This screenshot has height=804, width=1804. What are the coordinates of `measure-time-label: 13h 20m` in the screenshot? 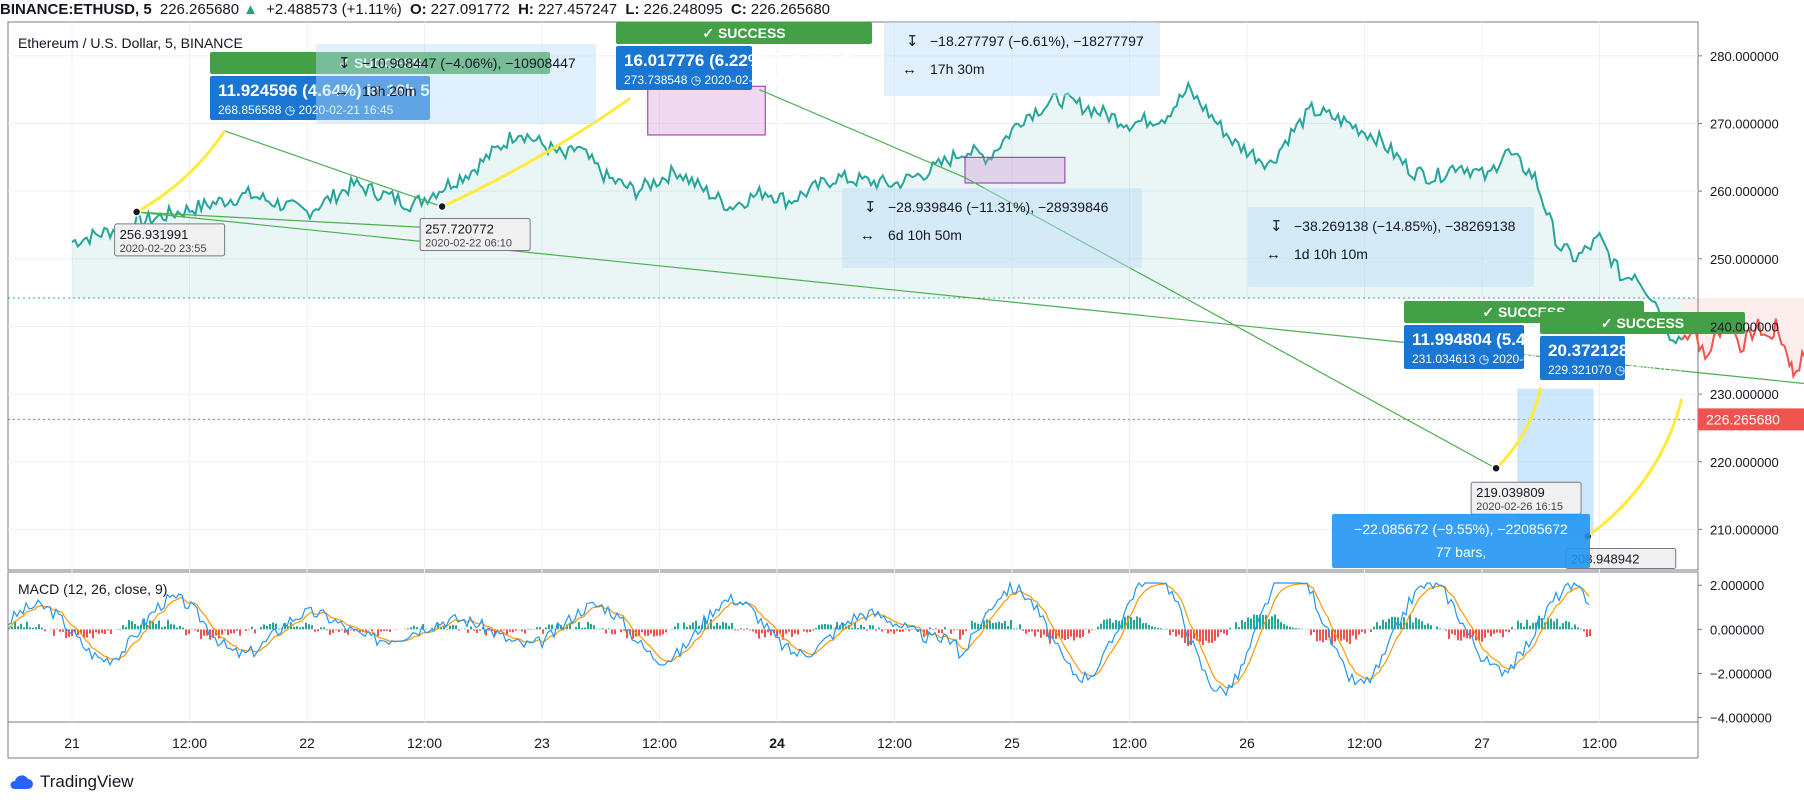 It's located at (389, 91).